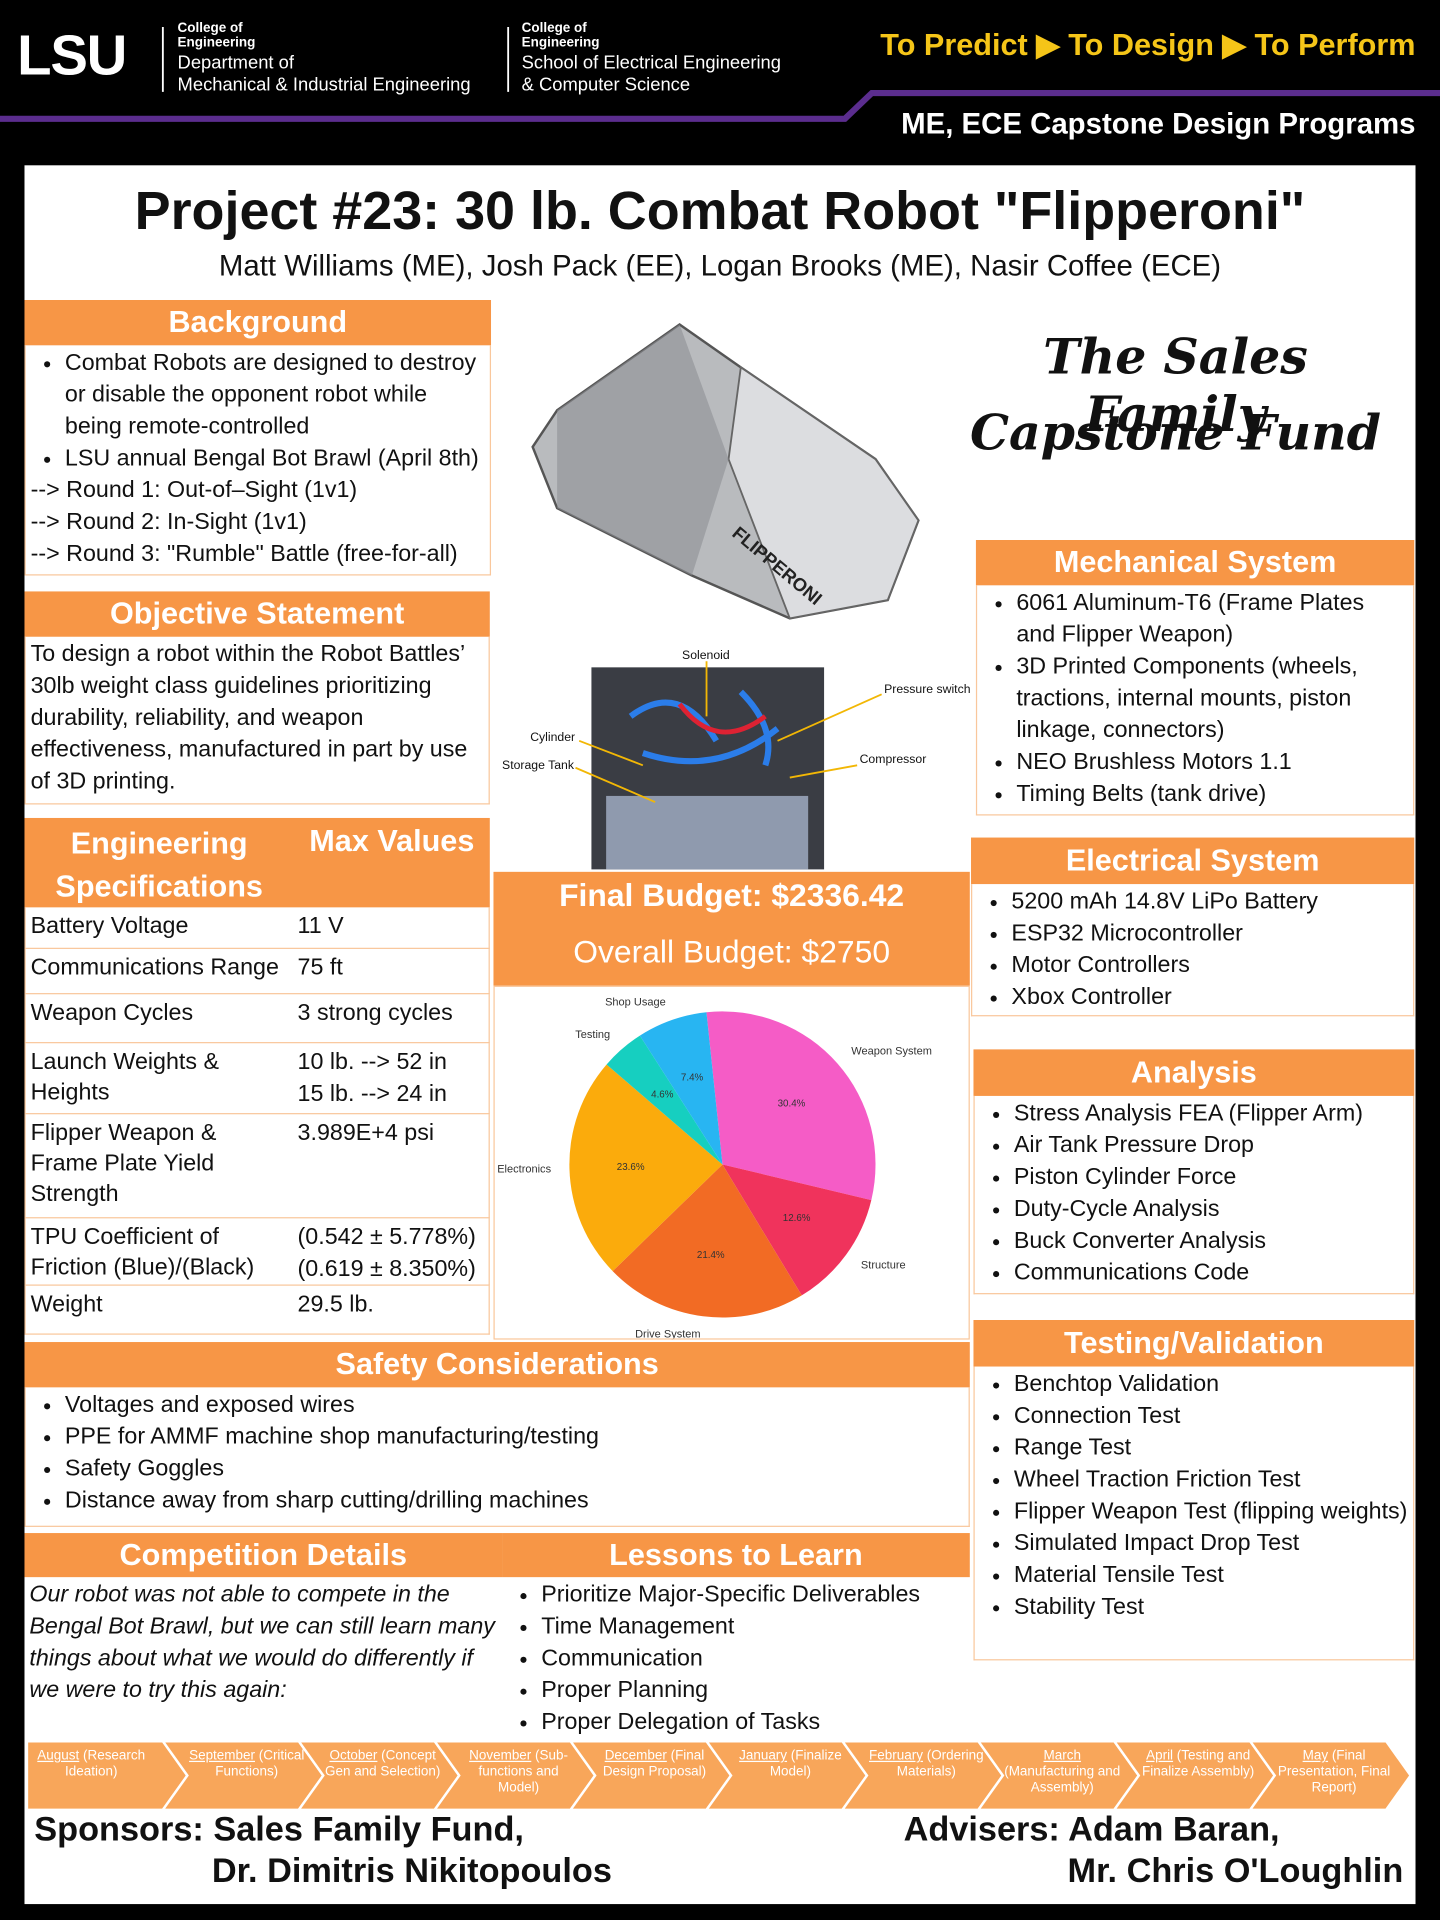 Image resolution: width=1440 pixels, height=1920 pixels. What do you see at coordinates (926, 1777) in the screenshot?
I see `timeline-step: February (Ordering Materials)` at bounding box center [926, 1777].